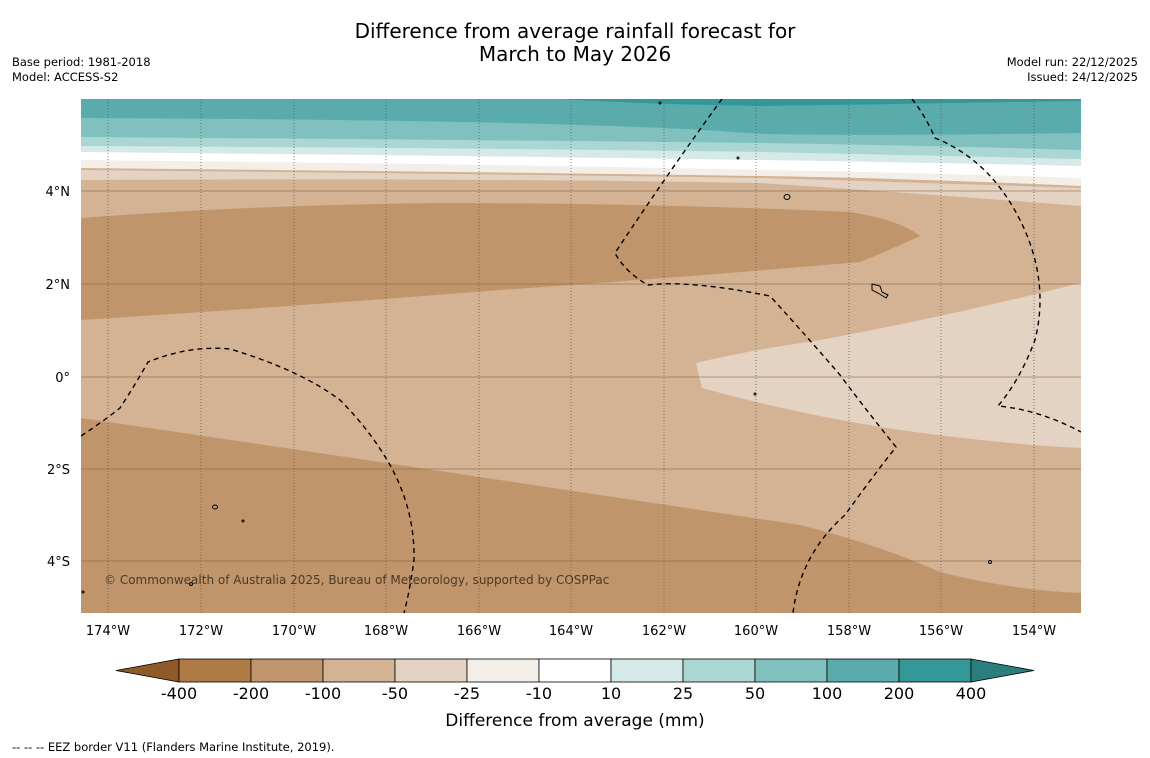  What do you see at coordinates (539, 693) in the screenshot?
I see `colorbar-tick: -10` at bounding box center [539, 693].